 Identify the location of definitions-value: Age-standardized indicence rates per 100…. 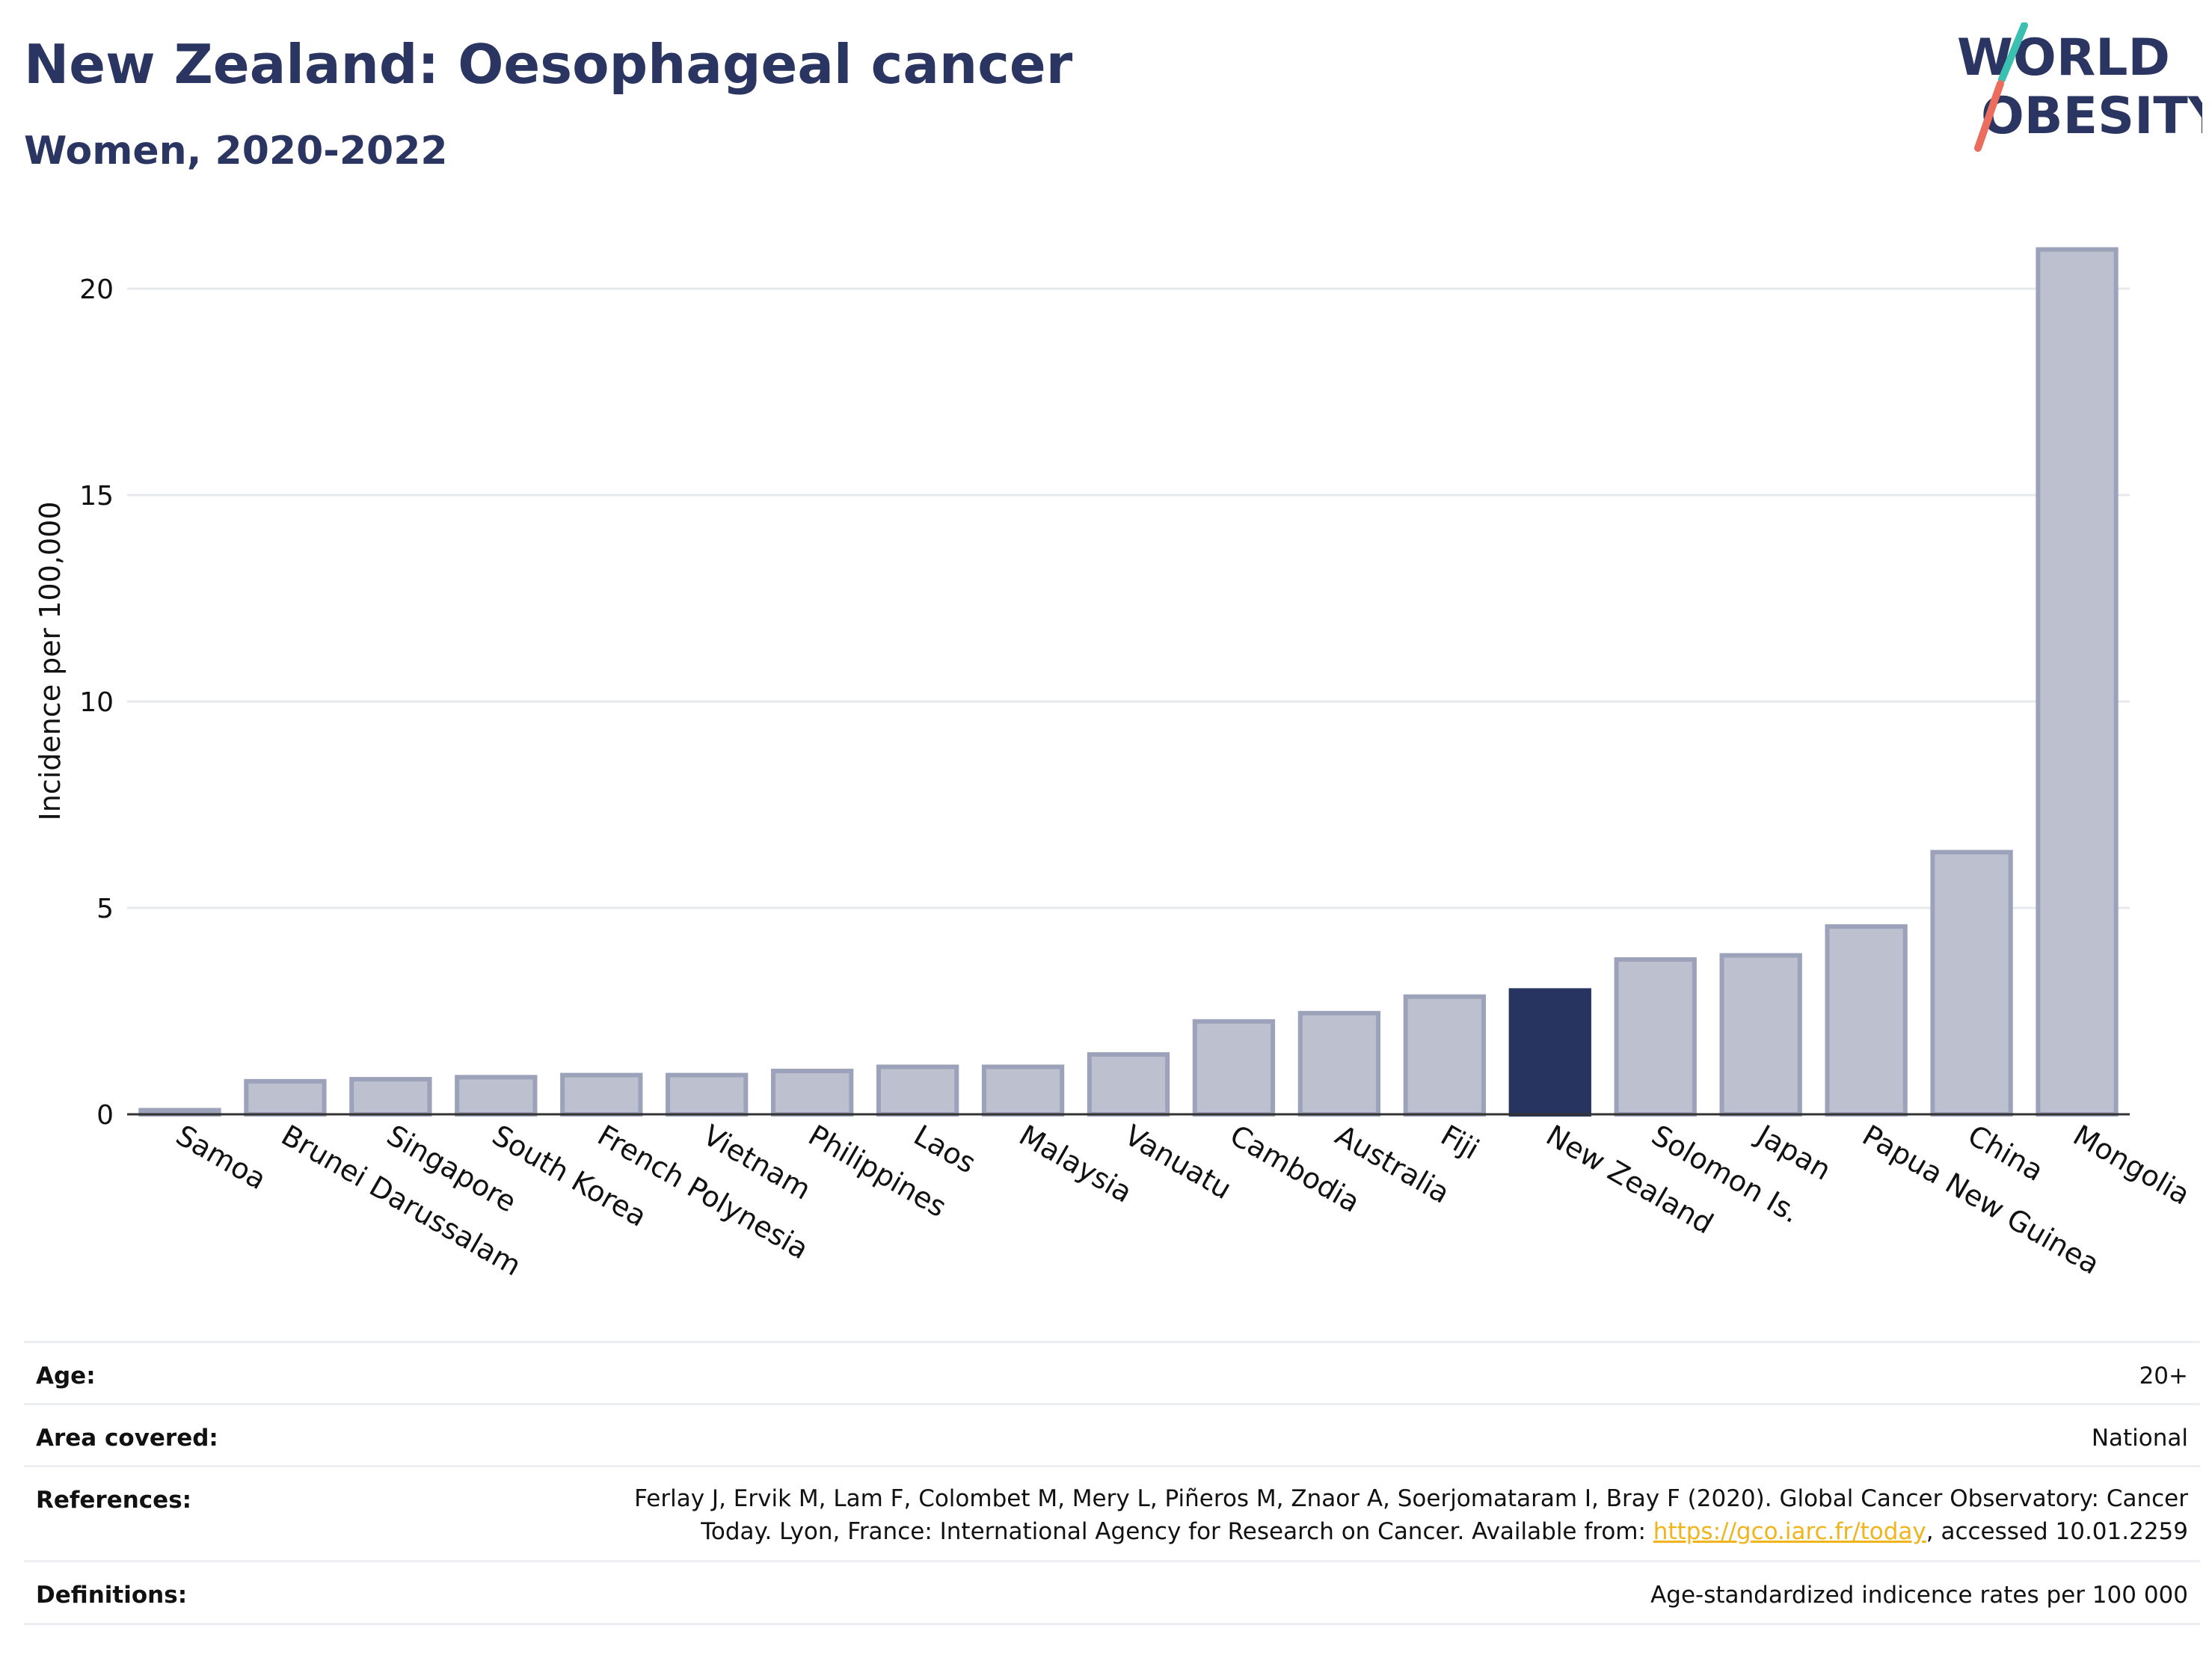
(1919, 1595).